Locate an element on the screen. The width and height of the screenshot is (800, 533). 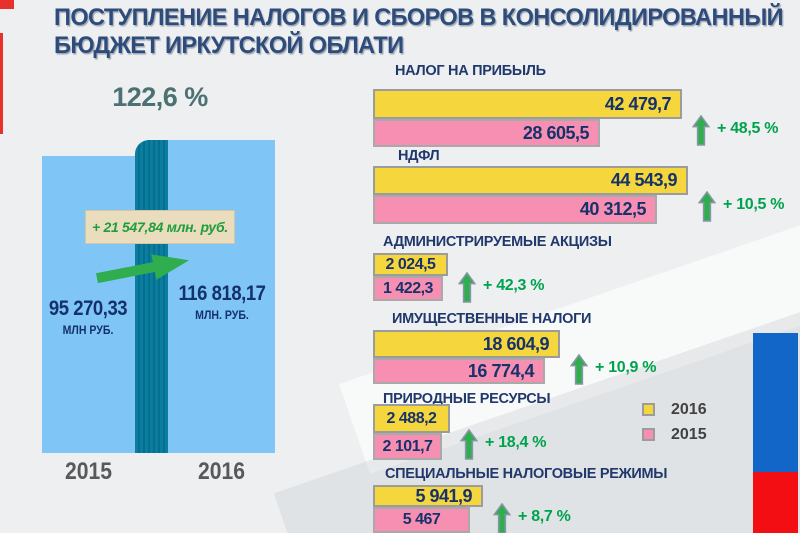
bar-2016-value: 2 488,2 is located at coordinates (411, 418).